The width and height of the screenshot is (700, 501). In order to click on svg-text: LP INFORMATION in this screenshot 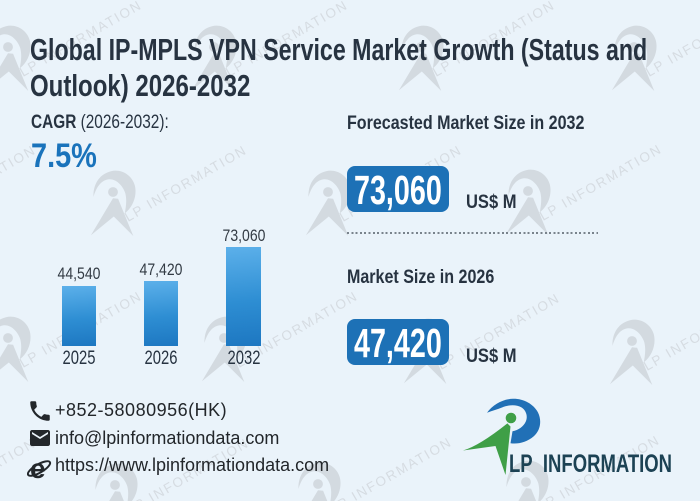, I will do `click(590, 463)`.